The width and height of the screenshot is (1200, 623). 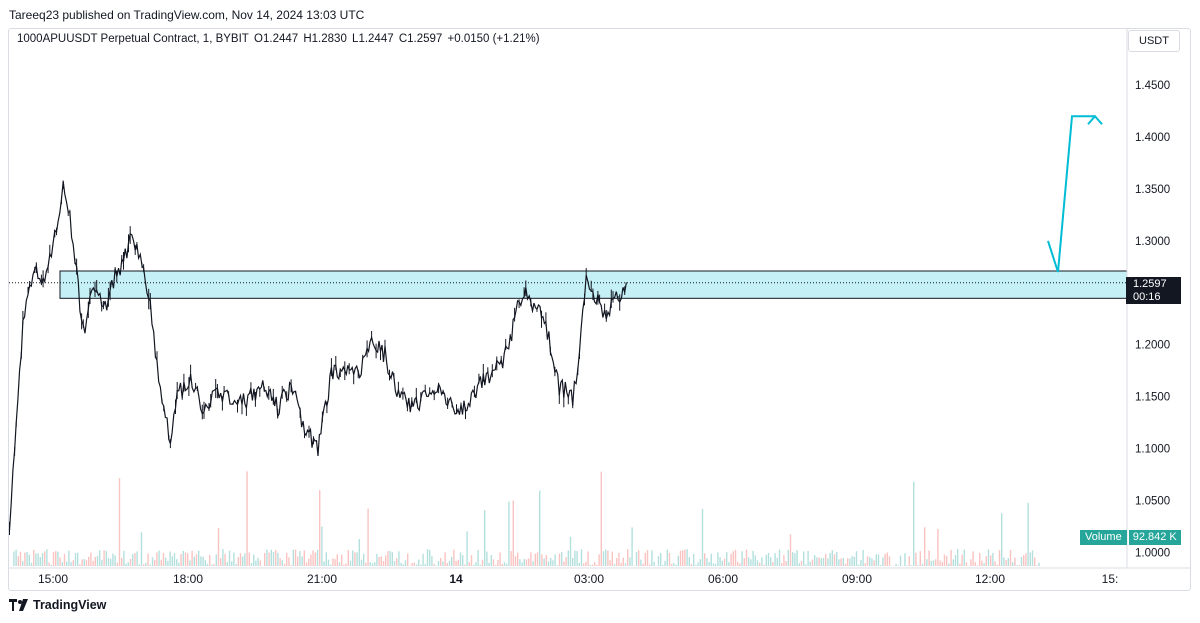 What do you see at coordinates (325, 39) in the screenshot?
I see `legend-high: H1.2830` at bounding box center [325, 39].